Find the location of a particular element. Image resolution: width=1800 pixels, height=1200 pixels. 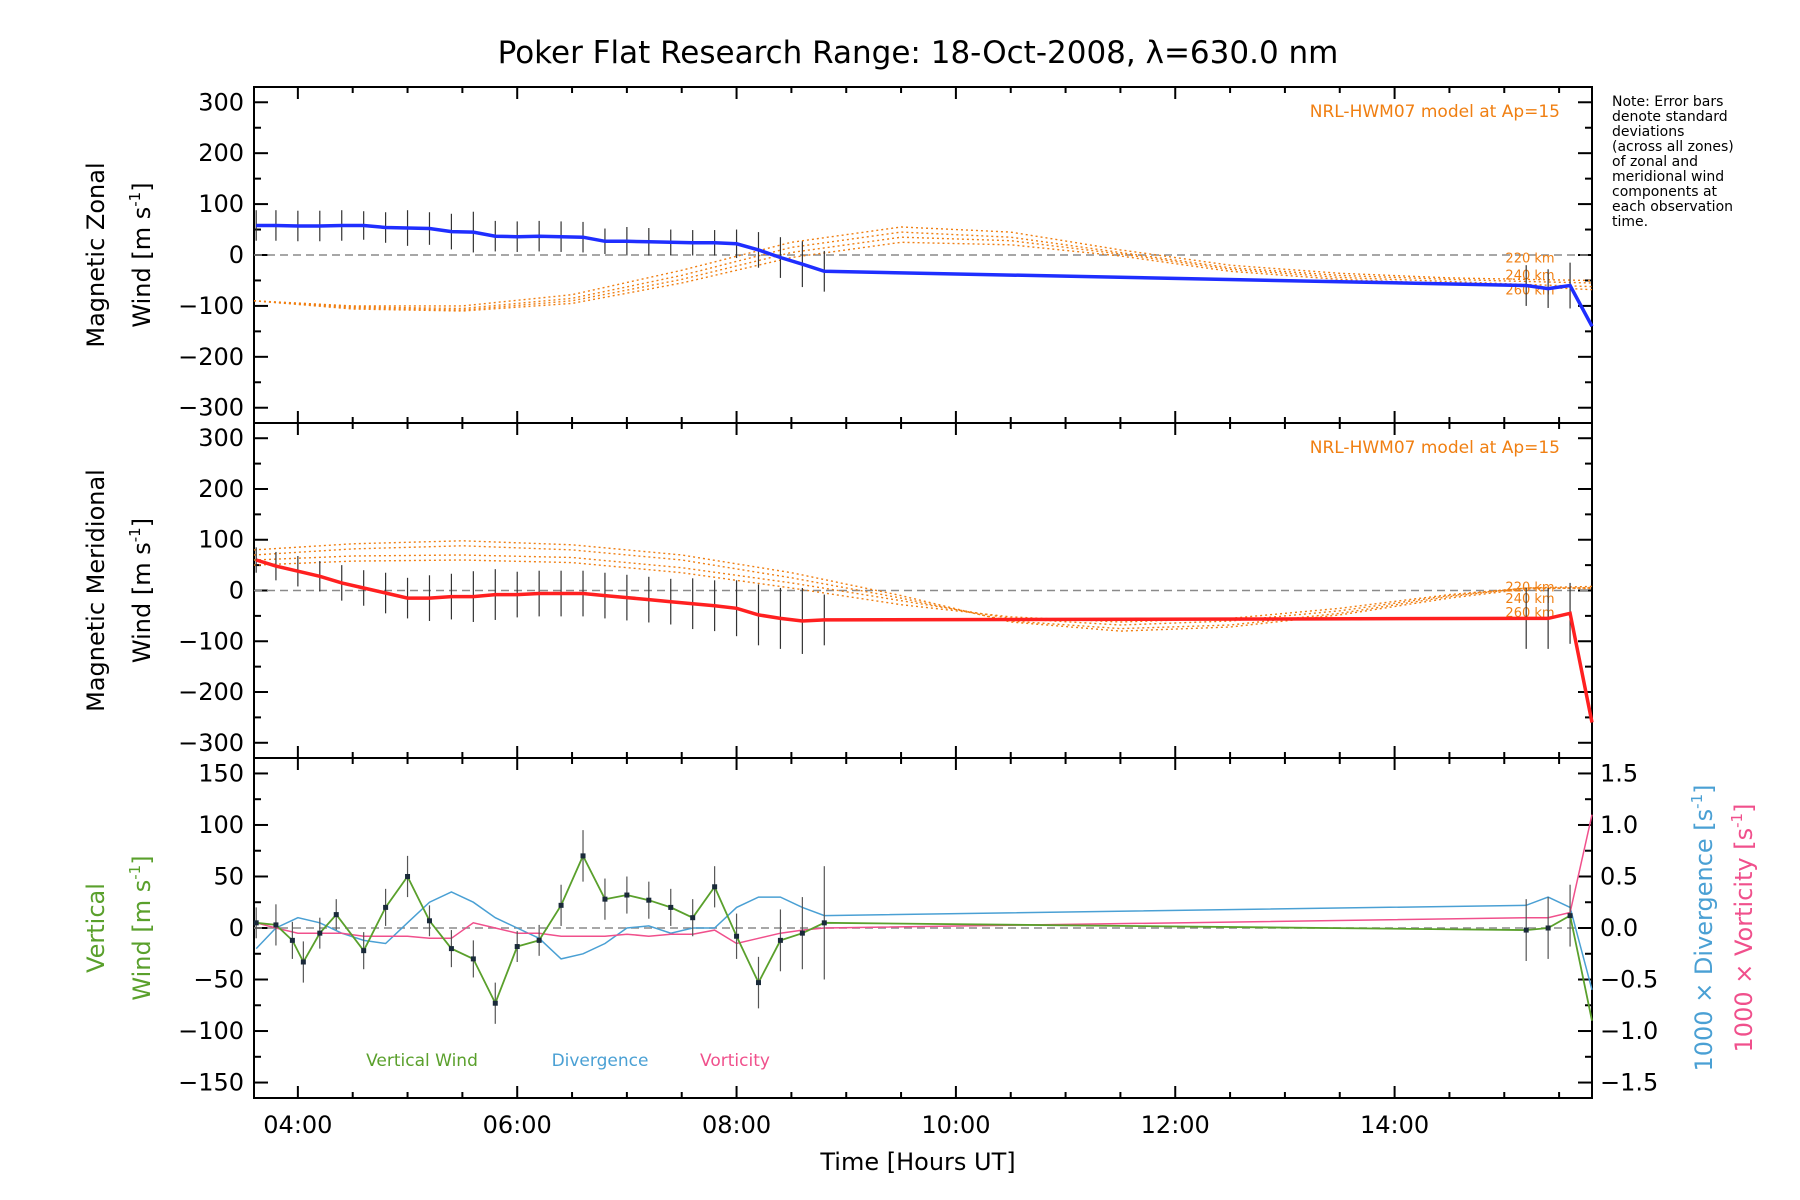

x-tick-label: 08:00 is located at coordinates (736, 1125).